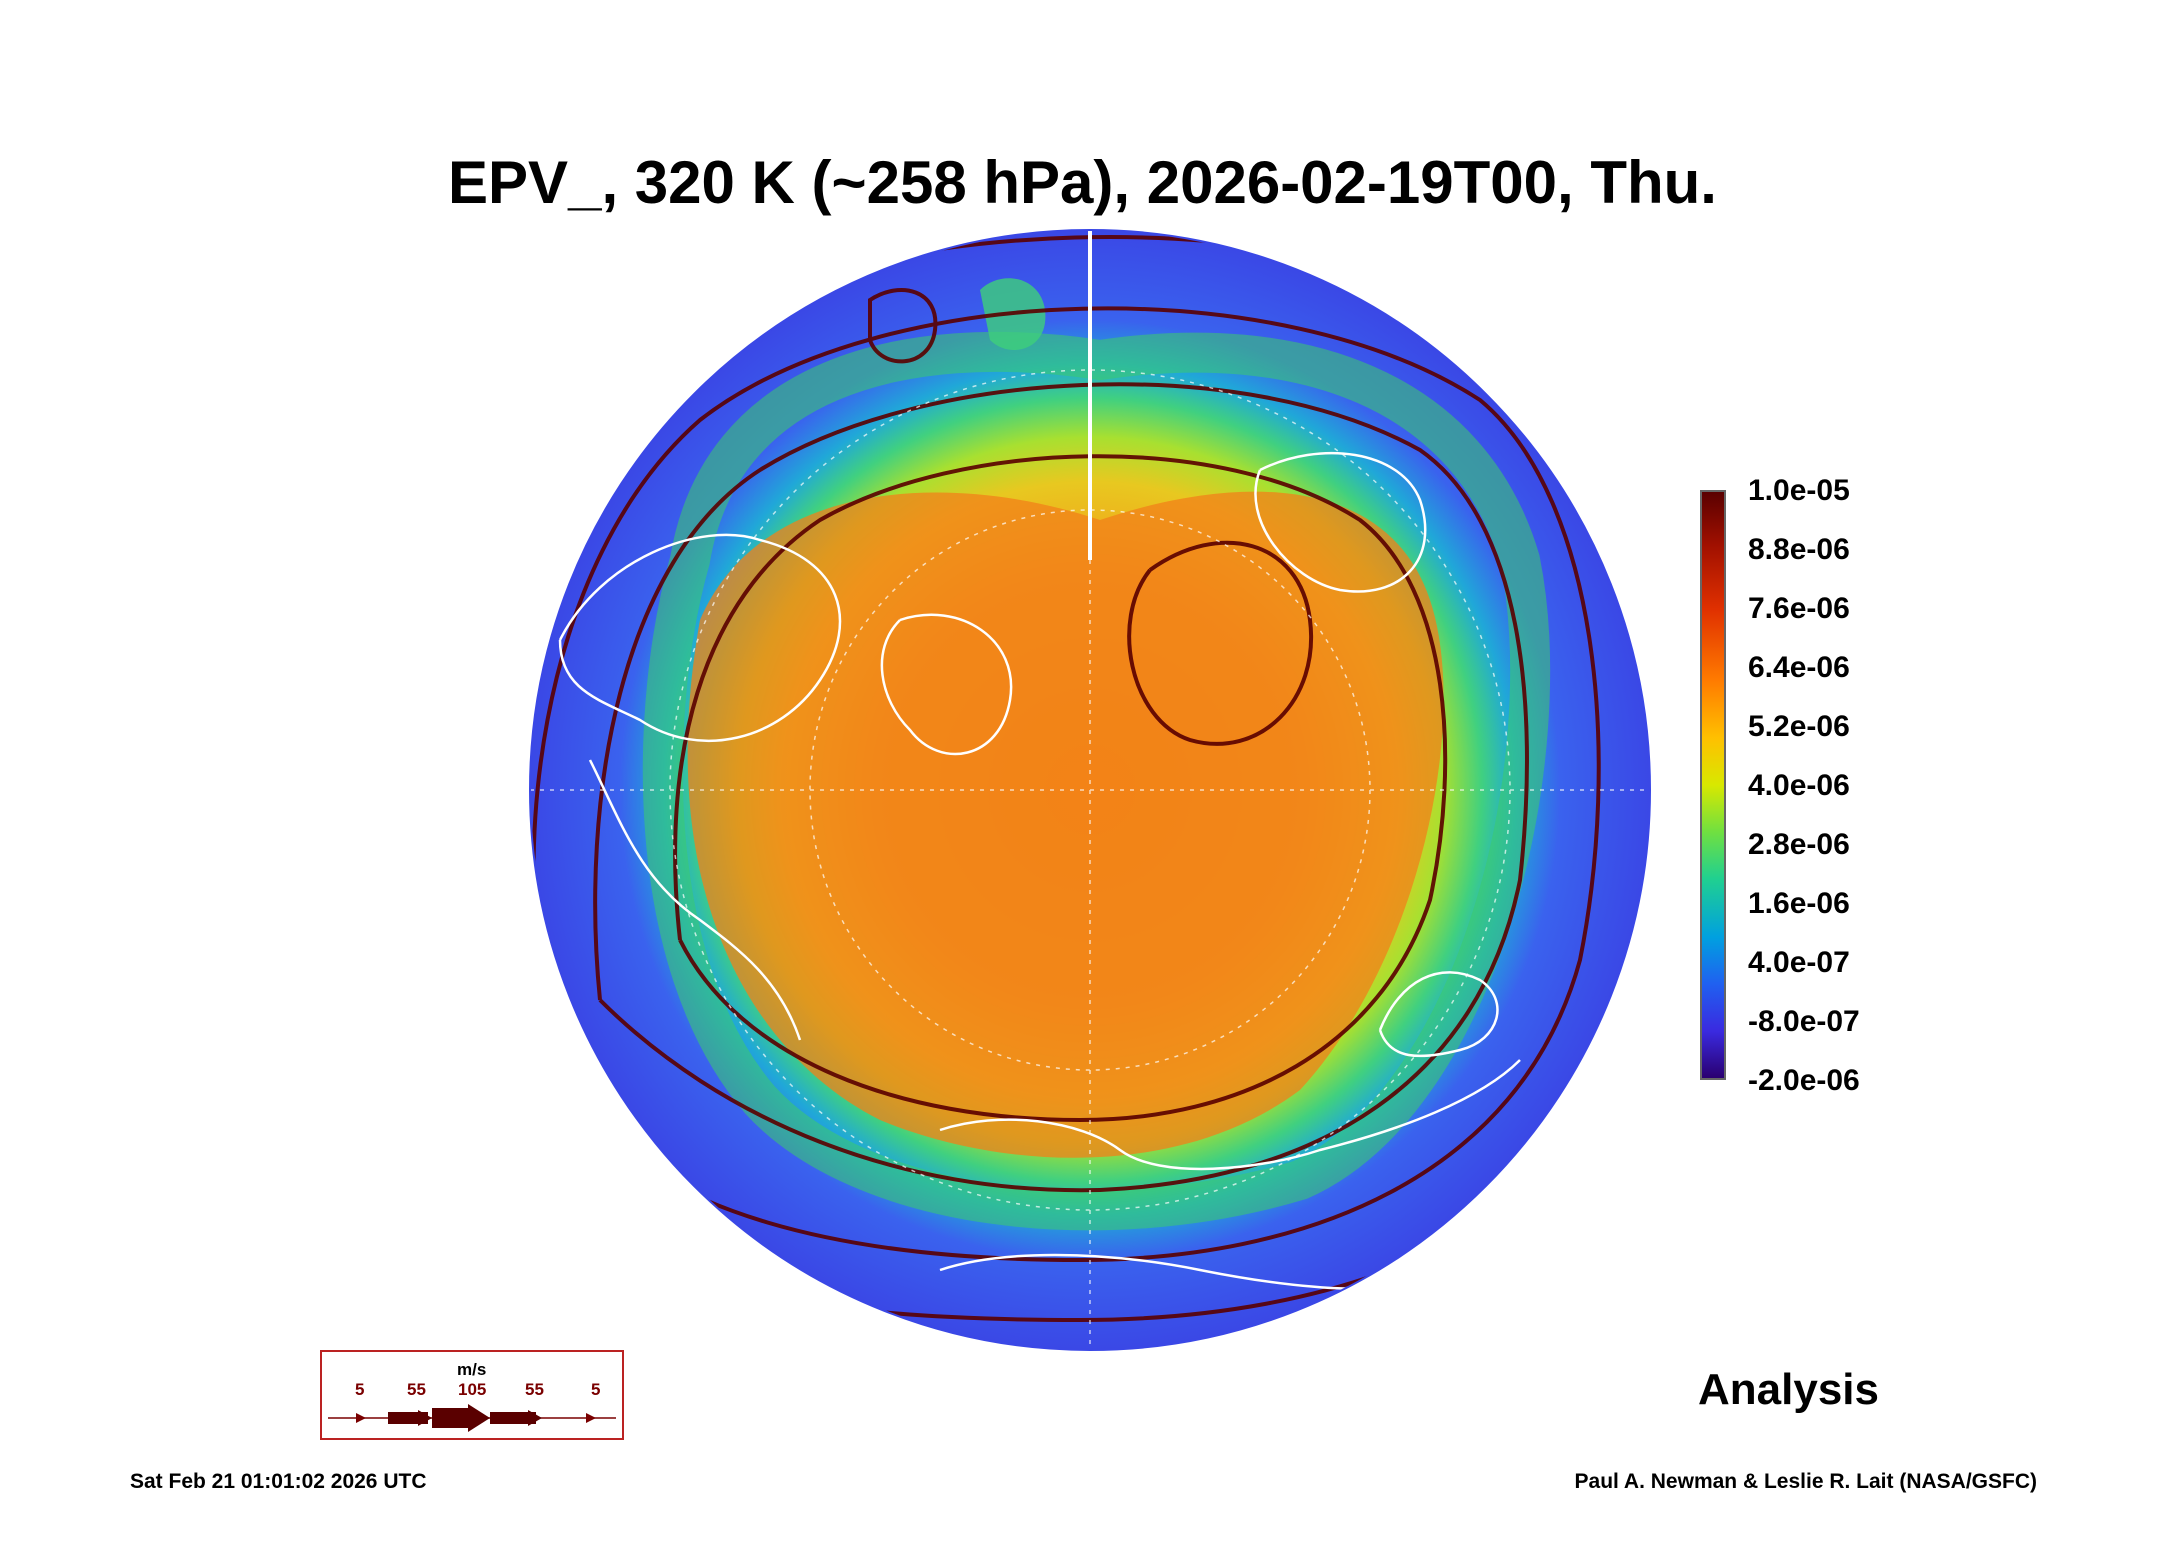  Describe the element at coordinates (1799, 785) in the screenshot. I see `colorbar-tick-label: 4.0e-06` at that location.